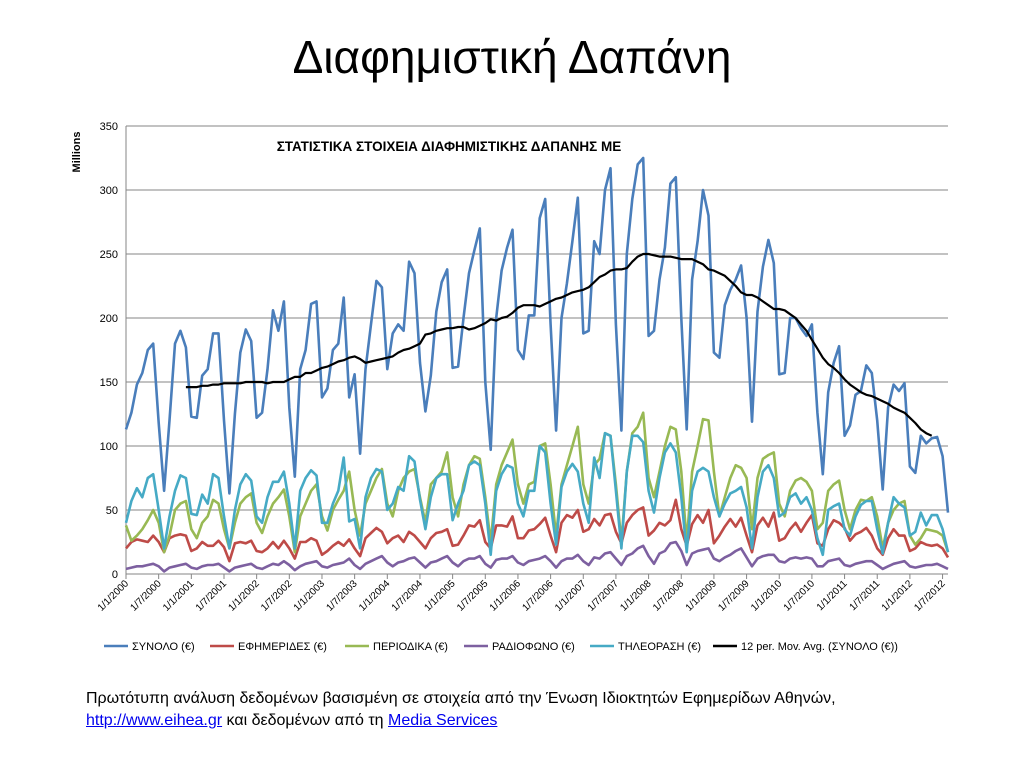 The image size is (1024, 768). What do you see at coordinates (109, 447) in the screenshot?
I see `y-tick-label: 100` at bounding box center [109, 447].